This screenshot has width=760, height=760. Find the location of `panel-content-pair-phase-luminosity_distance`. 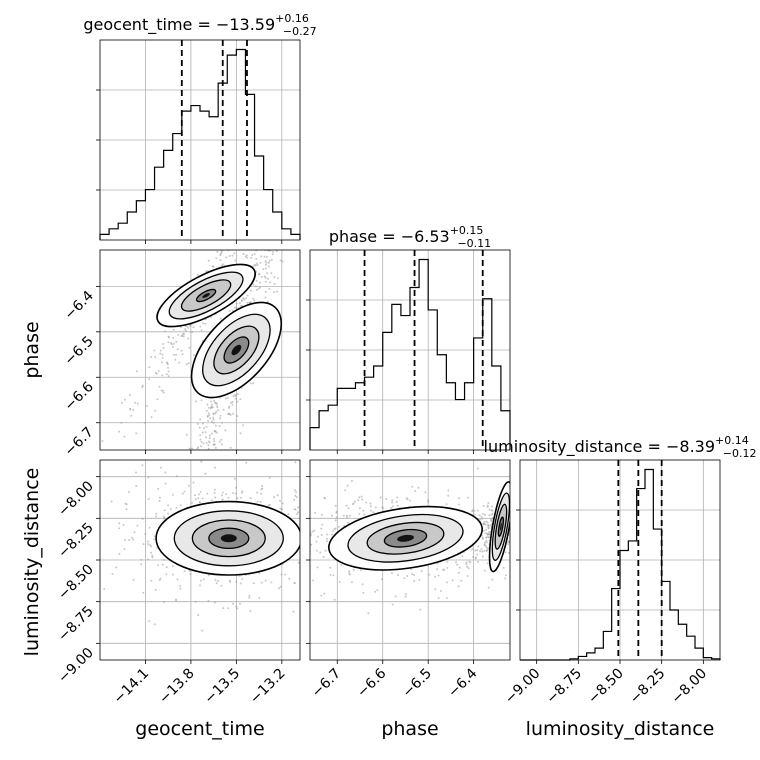

panel-content-pair-phase-luminosity_distance is located at coordinates (410, 541).